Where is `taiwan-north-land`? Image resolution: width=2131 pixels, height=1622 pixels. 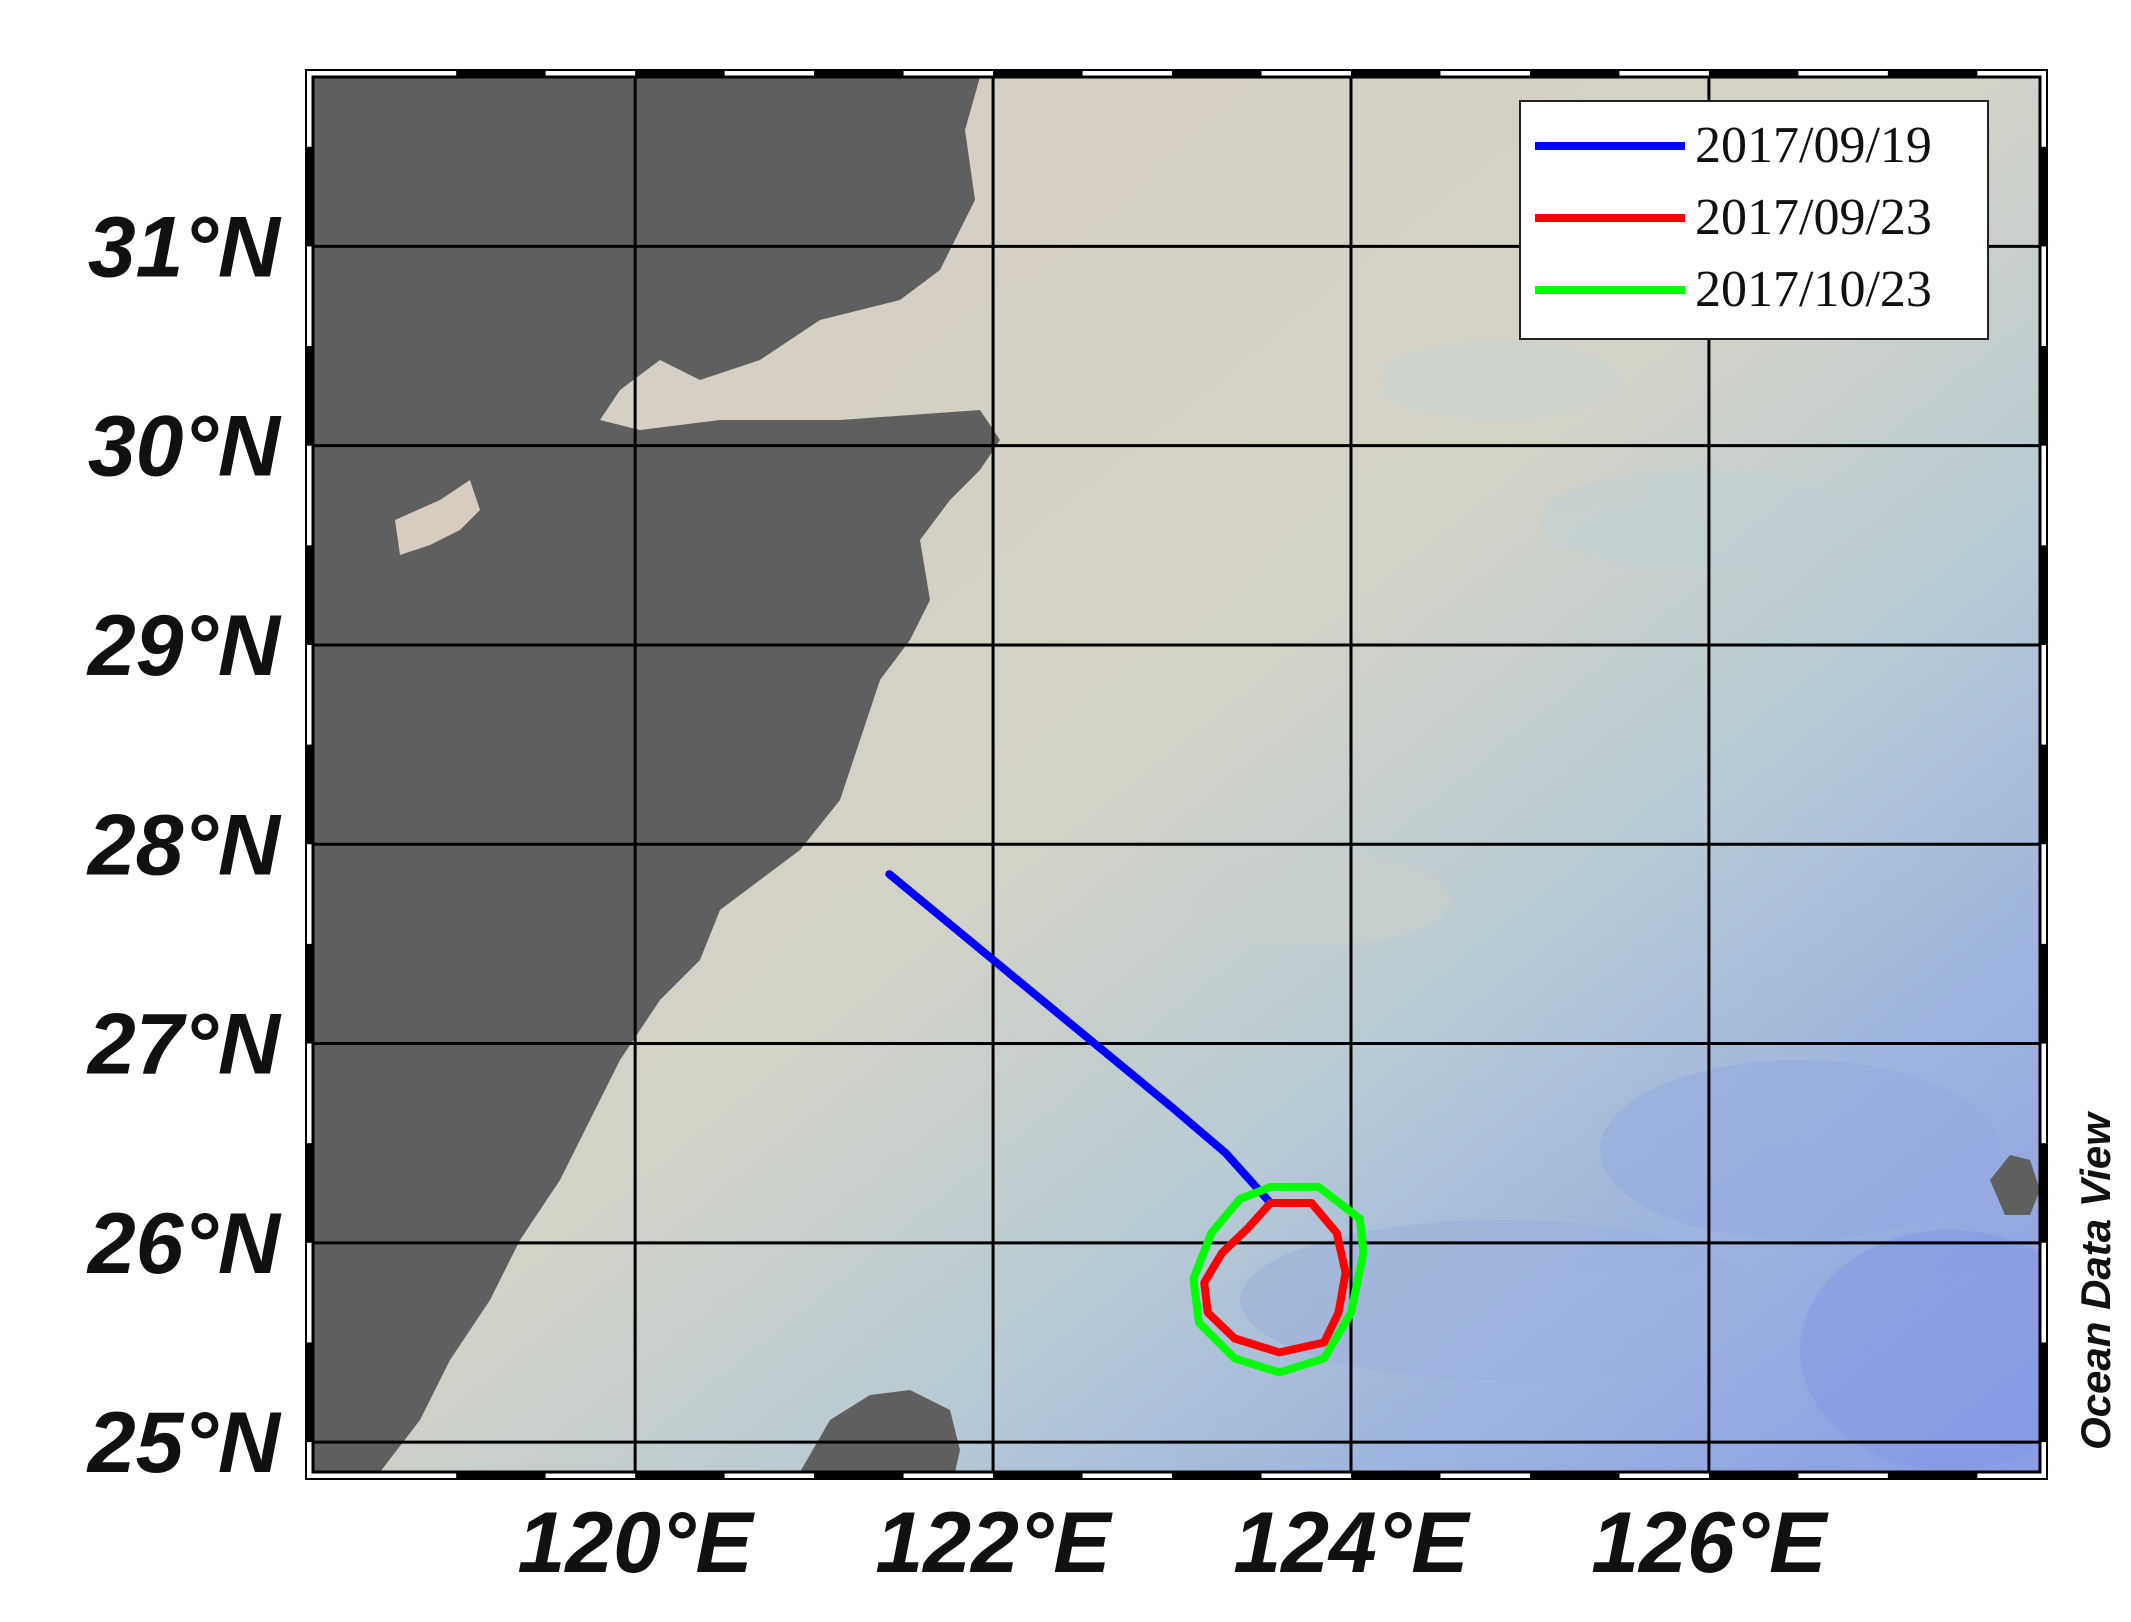 taiwan-north-land is located at coordinates (880, 1431).